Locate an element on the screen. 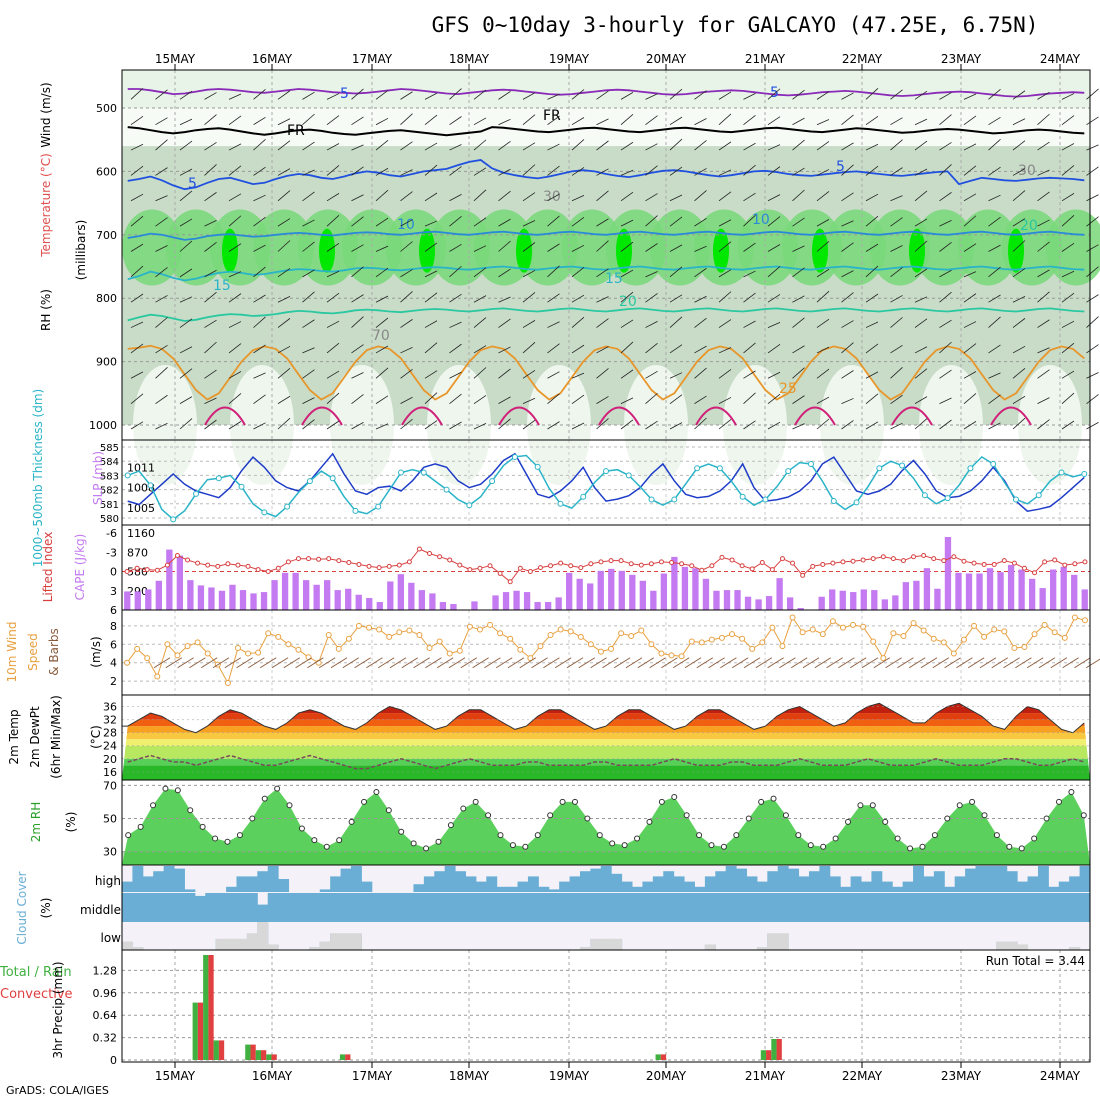 This screenshot has height=1100, width=1100. thickness-point is located at coordinates (810, 464).